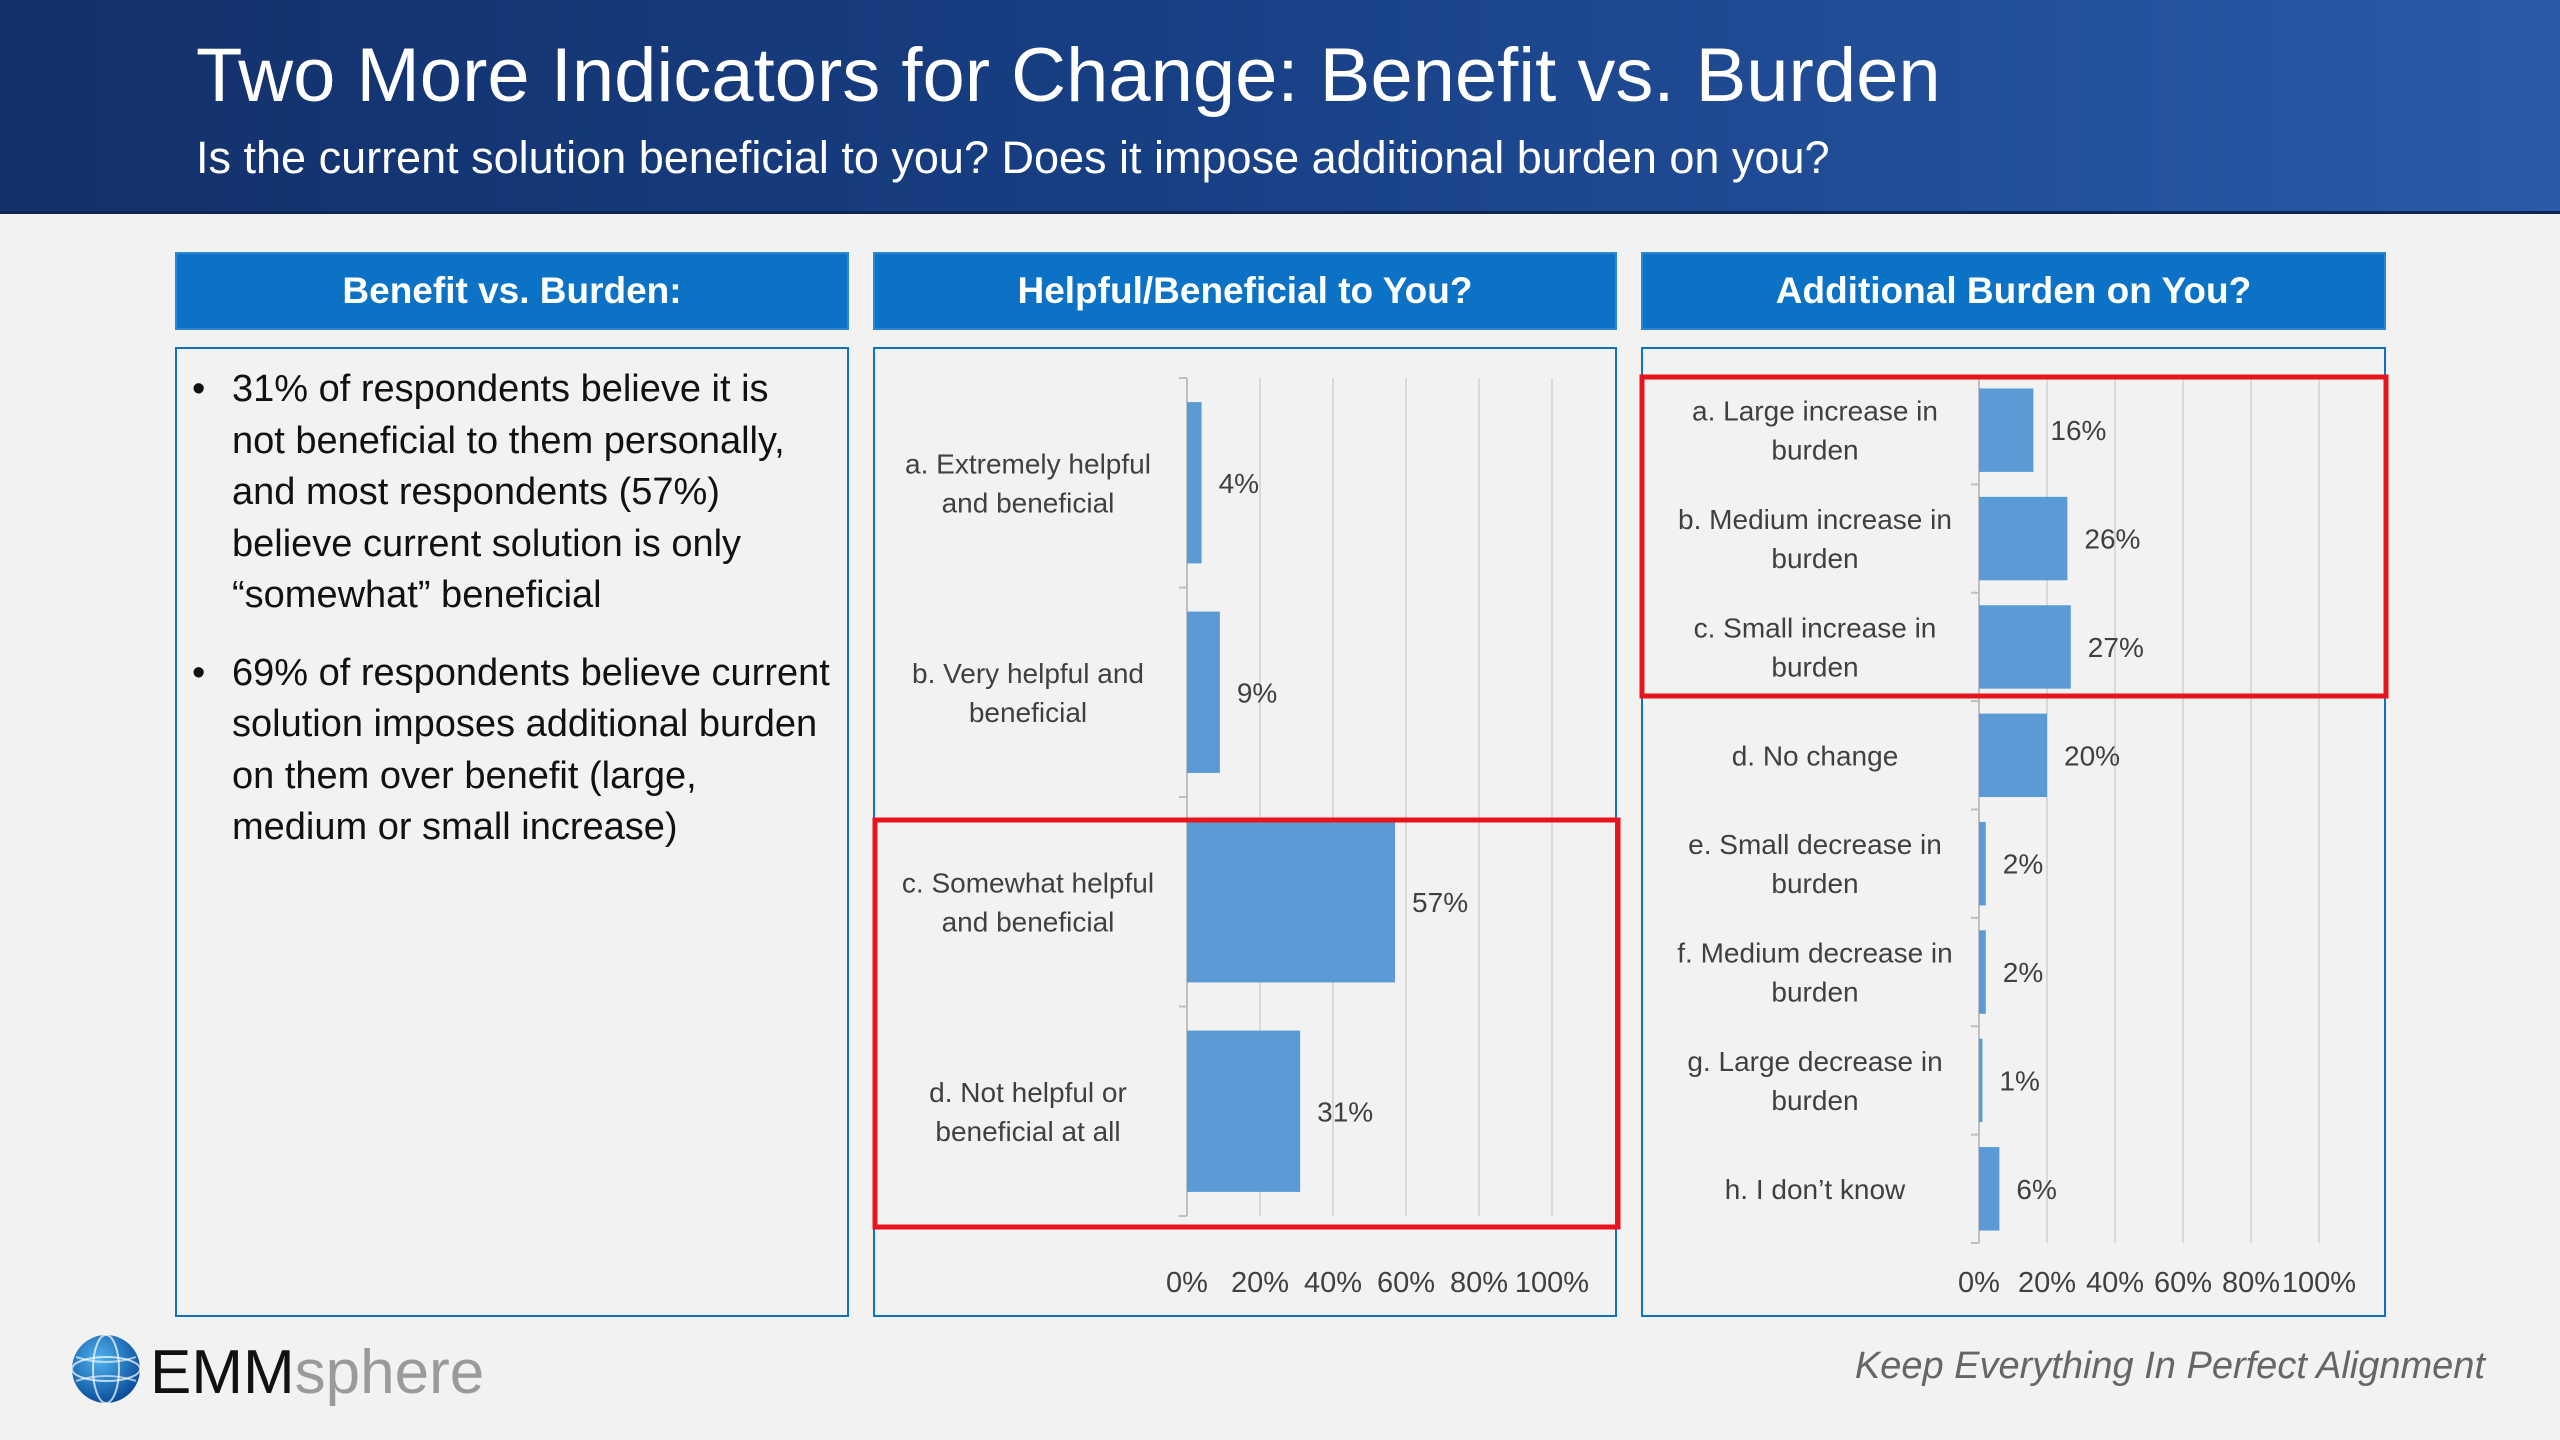 The width and height of the screenshot is (2560, 1440). I want to click on data-label: 20%, so click(2092, 755).